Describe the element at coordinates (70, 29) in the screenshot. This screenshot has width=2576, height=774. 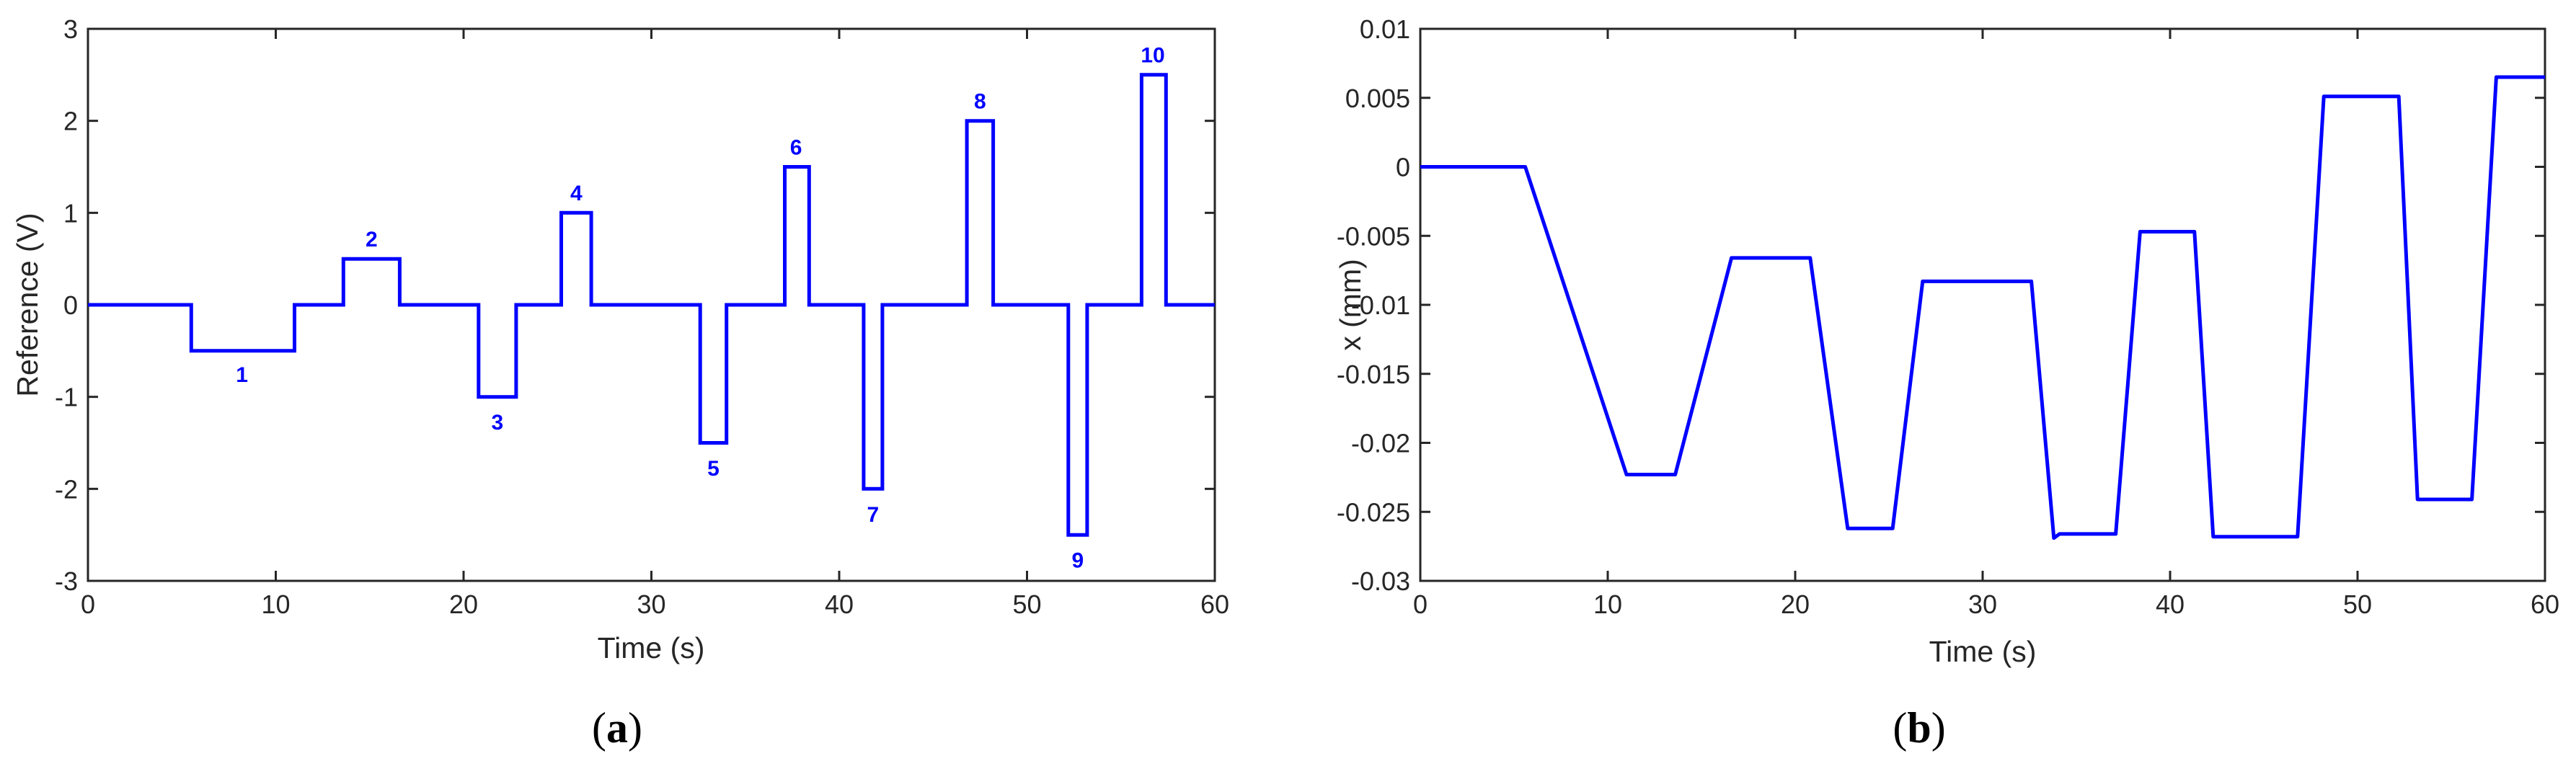
I see `y-tick-label: 3` at that location.